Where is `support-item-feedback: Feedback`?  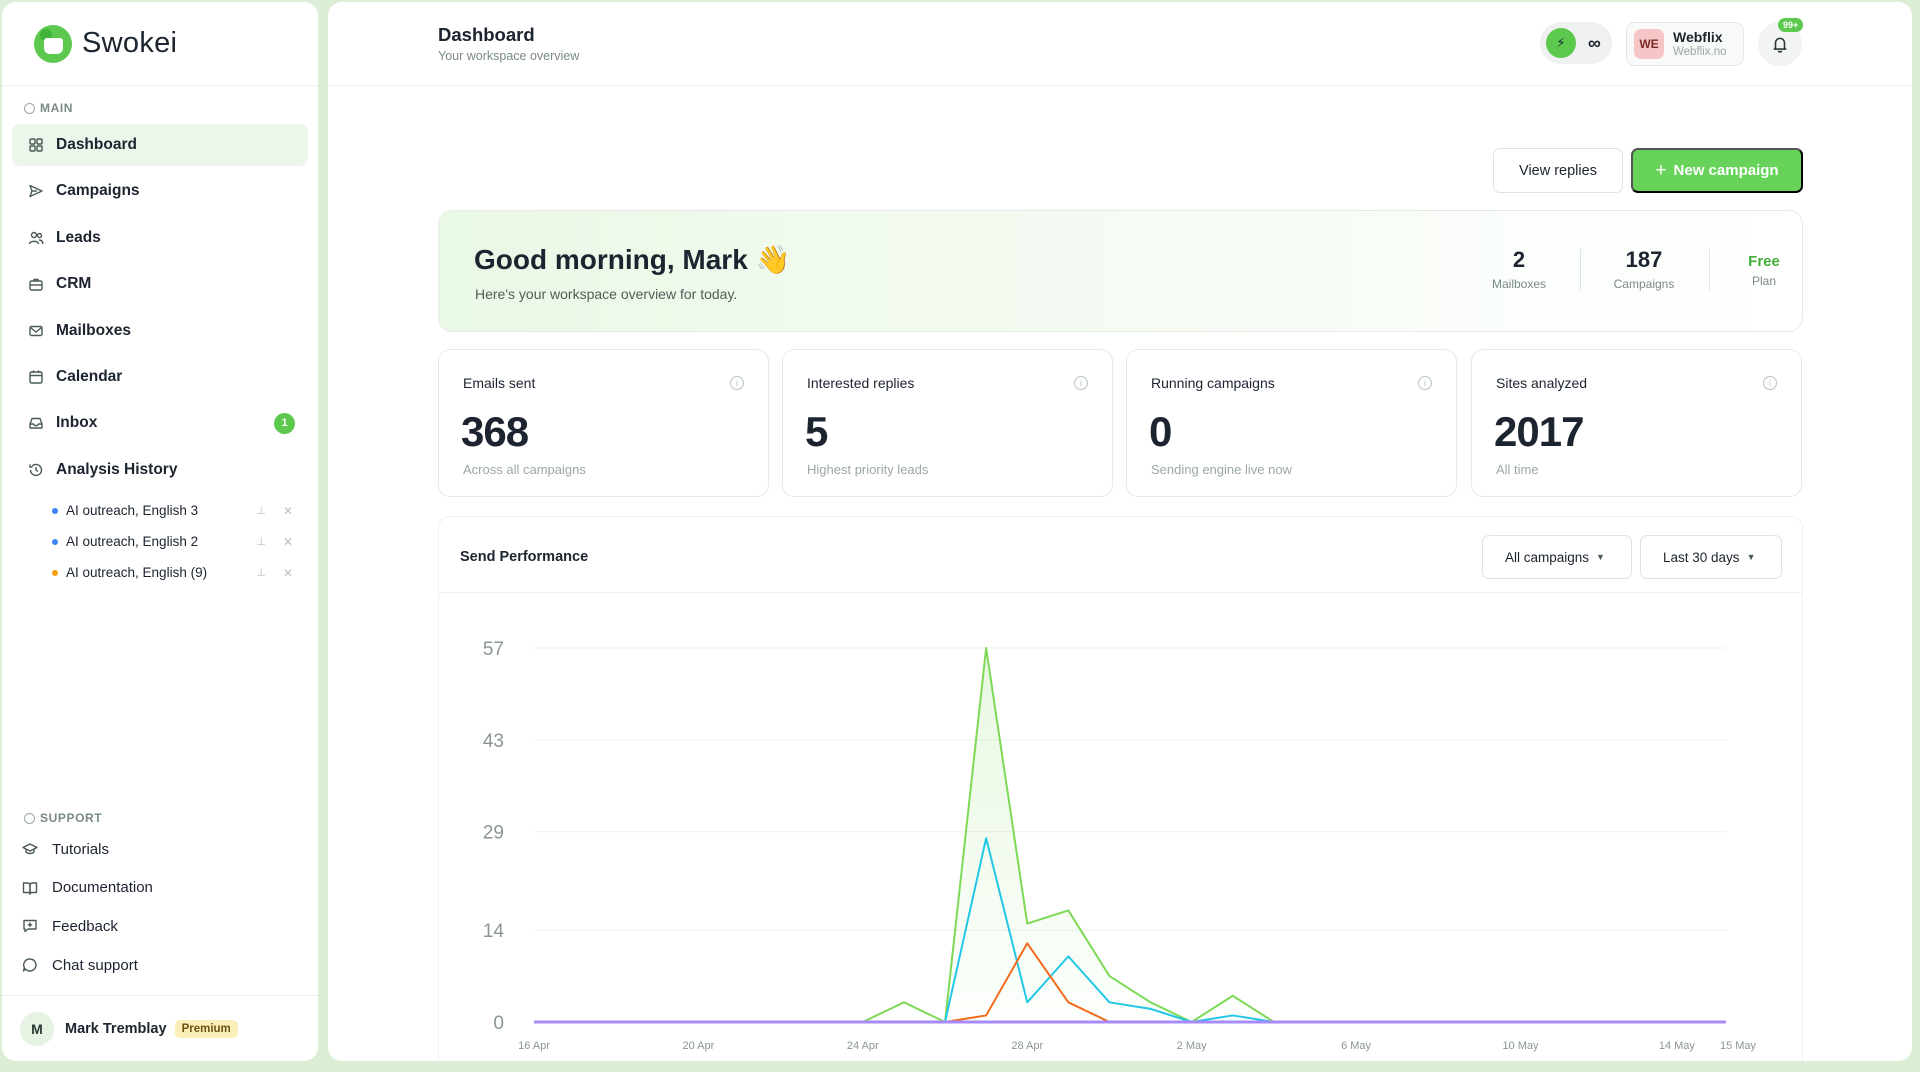 support-item-feedback: Feedback is located at coordinates (87, 926).